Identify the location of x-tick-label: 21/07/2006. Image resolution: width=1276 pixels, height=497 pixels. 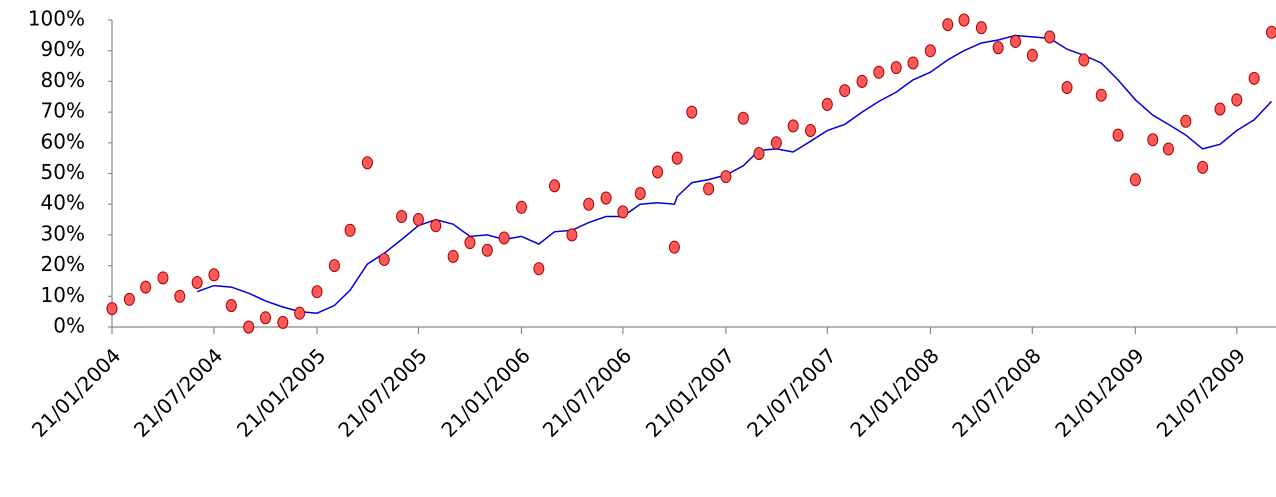
(587, 392).